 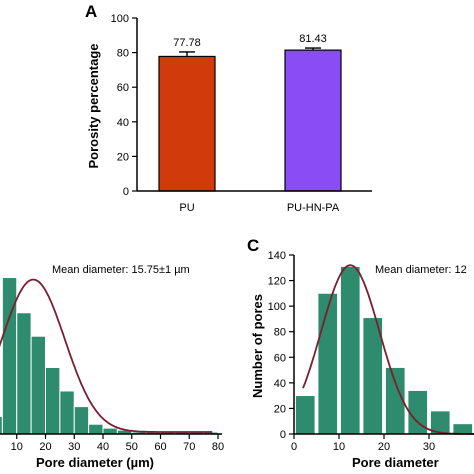 I want to click on panel-c-y-tick-label: 40, so click(x=280, y=384).